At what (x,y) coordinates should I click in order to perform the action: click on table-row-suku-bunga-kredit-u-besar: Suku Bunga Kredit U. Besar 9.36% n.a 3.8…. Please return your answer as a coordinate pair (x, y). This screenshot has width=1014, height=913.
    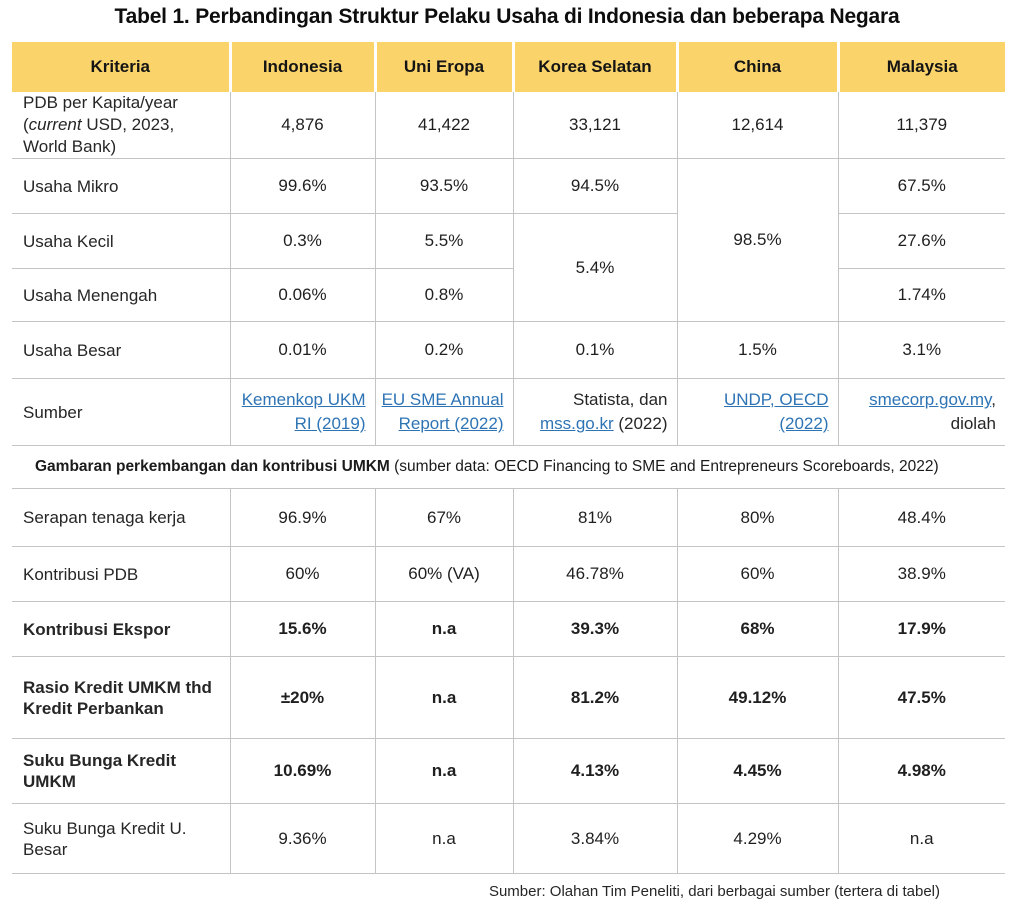
    Looking at the image, I should click on (508, 839).